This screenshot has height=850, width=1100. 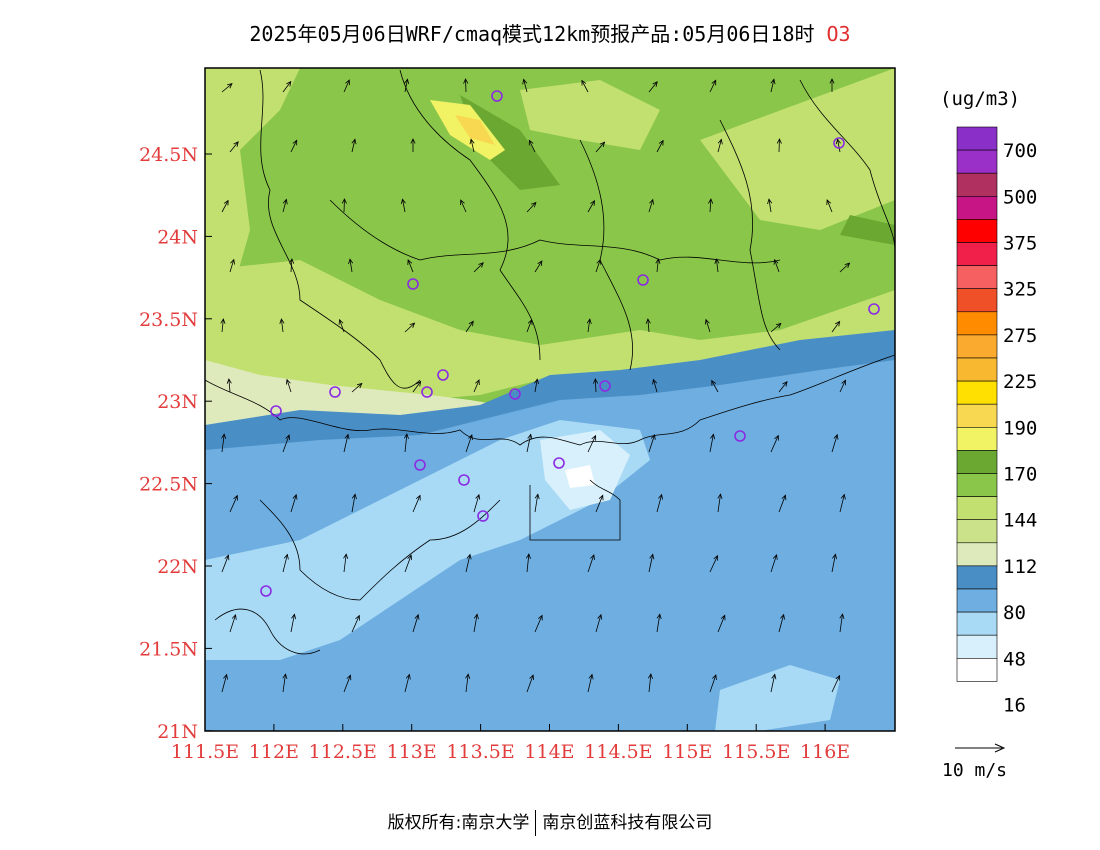 What do you see at coordinates (343, 752) in the screenshot?
I see `lon-tick-label: 112.5E` at bounding box center [343, 752].